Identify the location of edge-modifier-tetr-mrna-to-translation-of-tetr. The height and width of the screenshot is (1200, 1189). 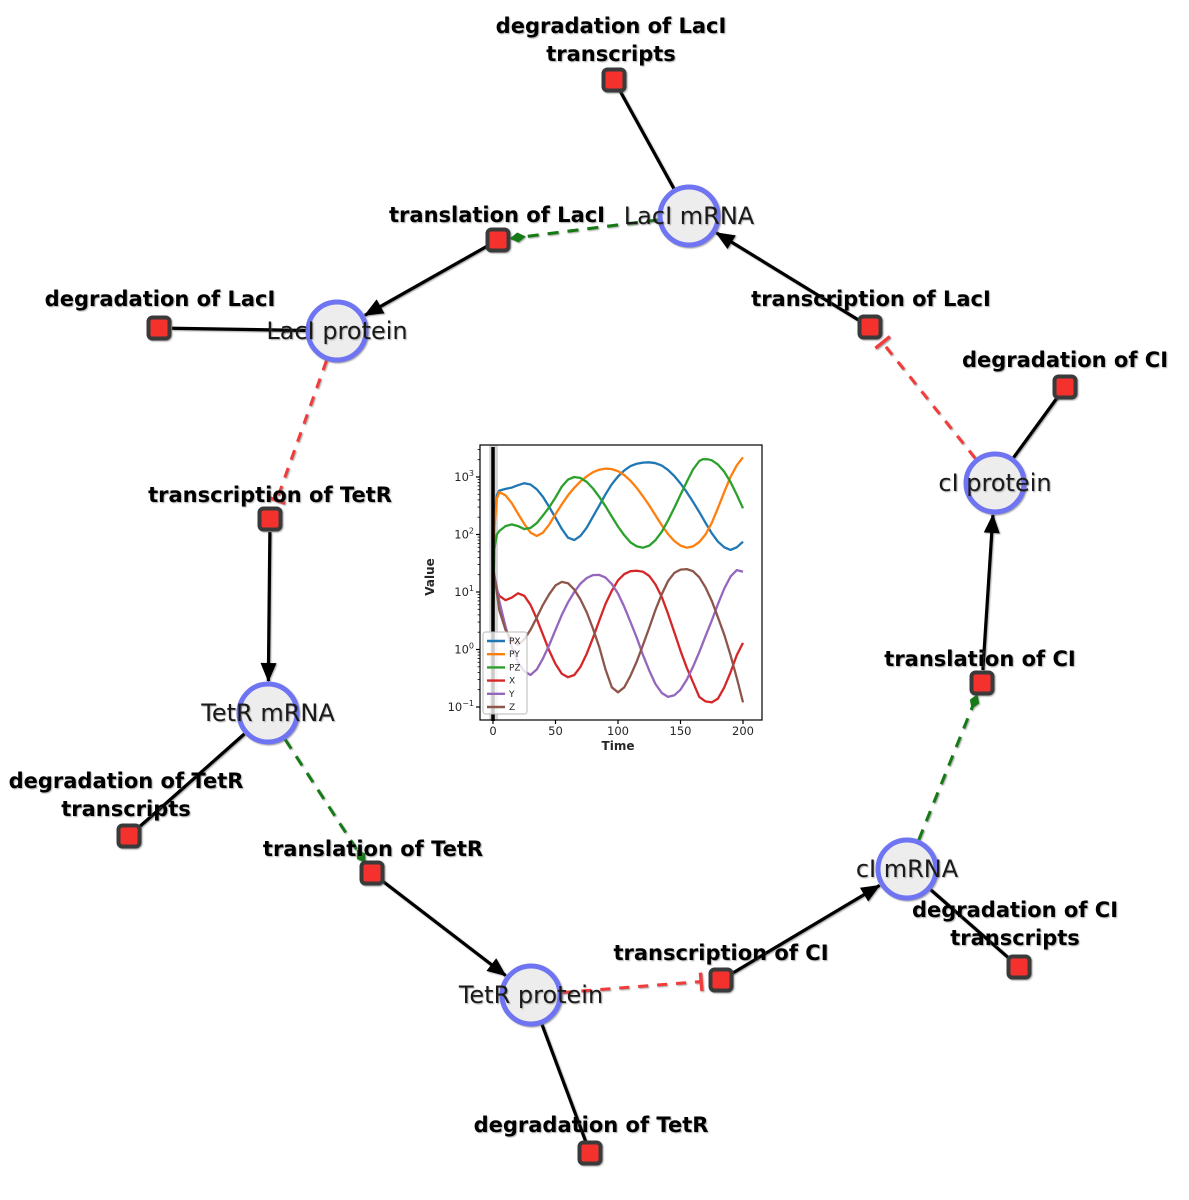
(325, 800).